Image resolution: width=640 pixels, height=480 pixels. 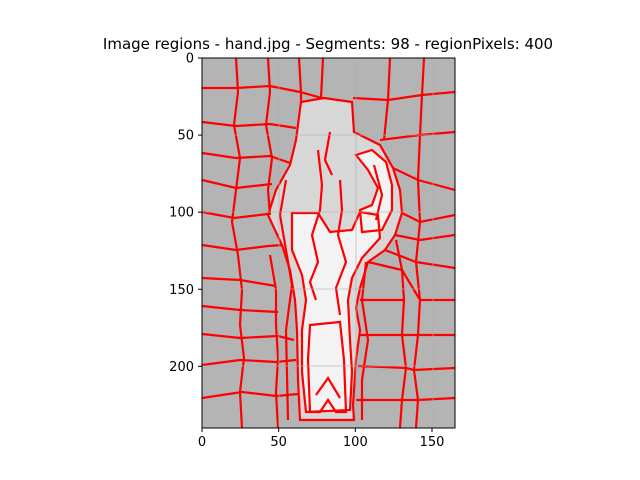 I want to click on x-tick-label: 100, so click(x=355, y=442).